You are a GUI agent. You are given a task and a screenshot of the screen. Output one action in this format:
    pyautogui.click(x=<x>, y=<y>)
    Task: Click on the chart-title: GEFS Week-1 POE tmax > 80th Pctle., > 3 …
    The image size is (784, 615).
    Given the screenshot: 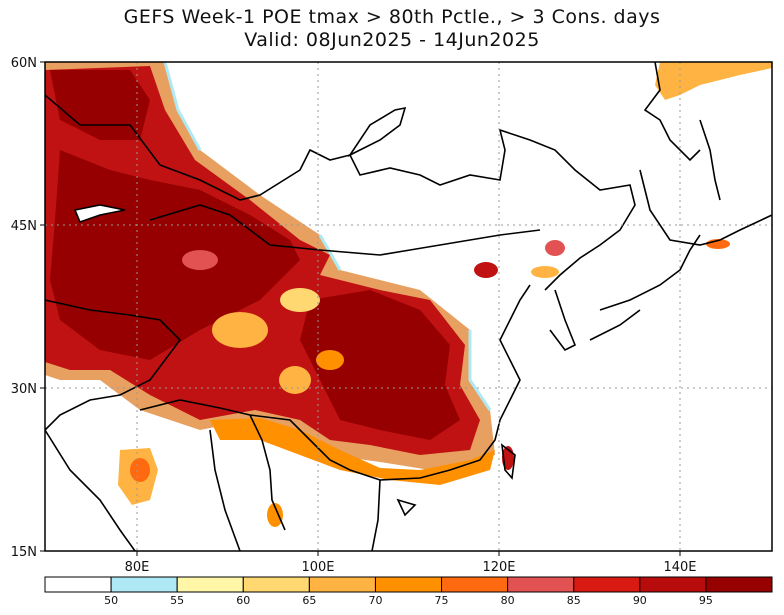 What is the action you would take?
    pyautogui.click(x=392, y=17)
    